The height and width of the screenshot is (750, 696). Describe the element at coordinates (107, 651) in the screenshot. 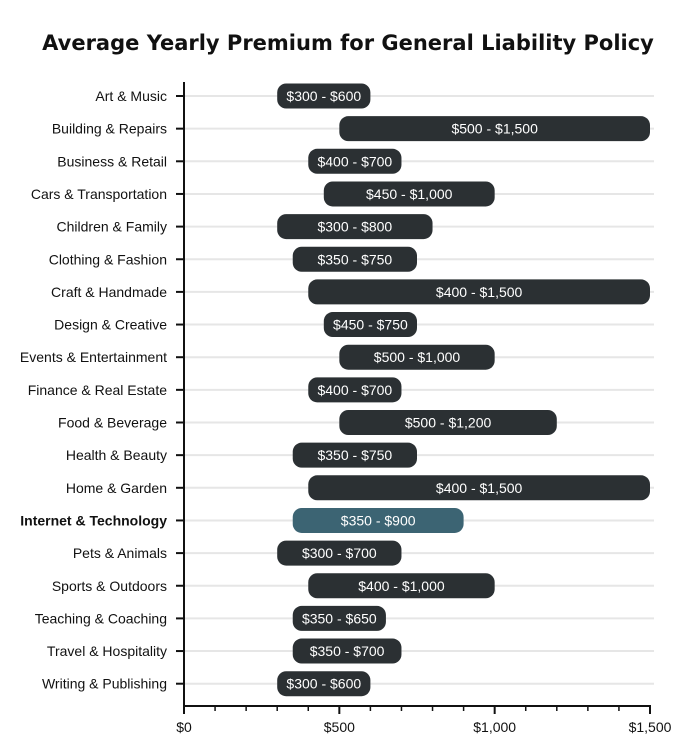

I see `category-label: Travel & Hospitality` at that location.